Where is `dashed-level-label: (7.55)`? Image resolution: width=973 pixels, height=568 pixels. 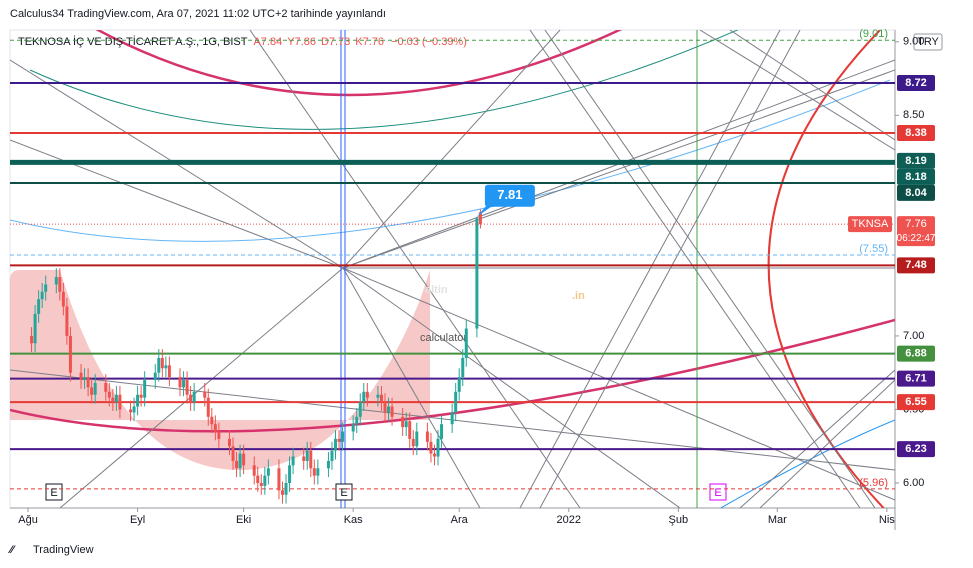
dashed-level-label: (7.55) is located at coordinates (873, 249).